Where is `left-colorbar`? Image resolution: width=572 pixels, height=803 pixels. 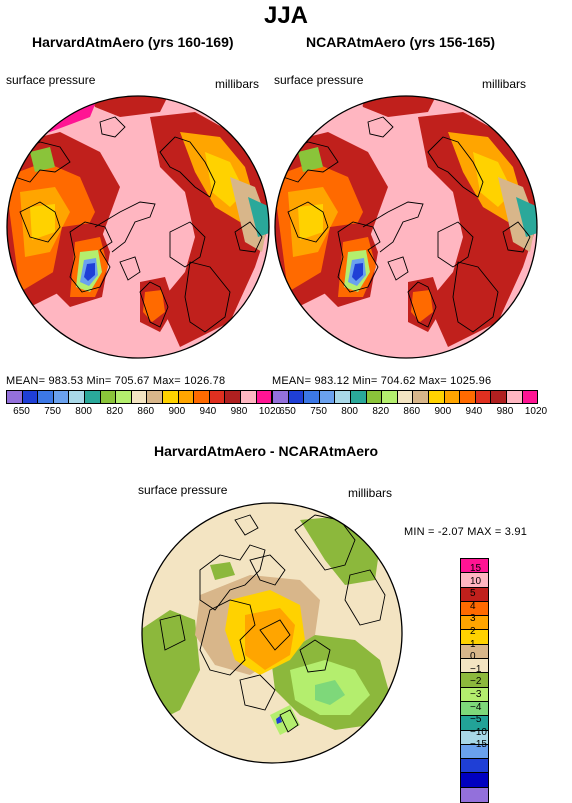 left-colorbar is located at coordinates (139, 397).